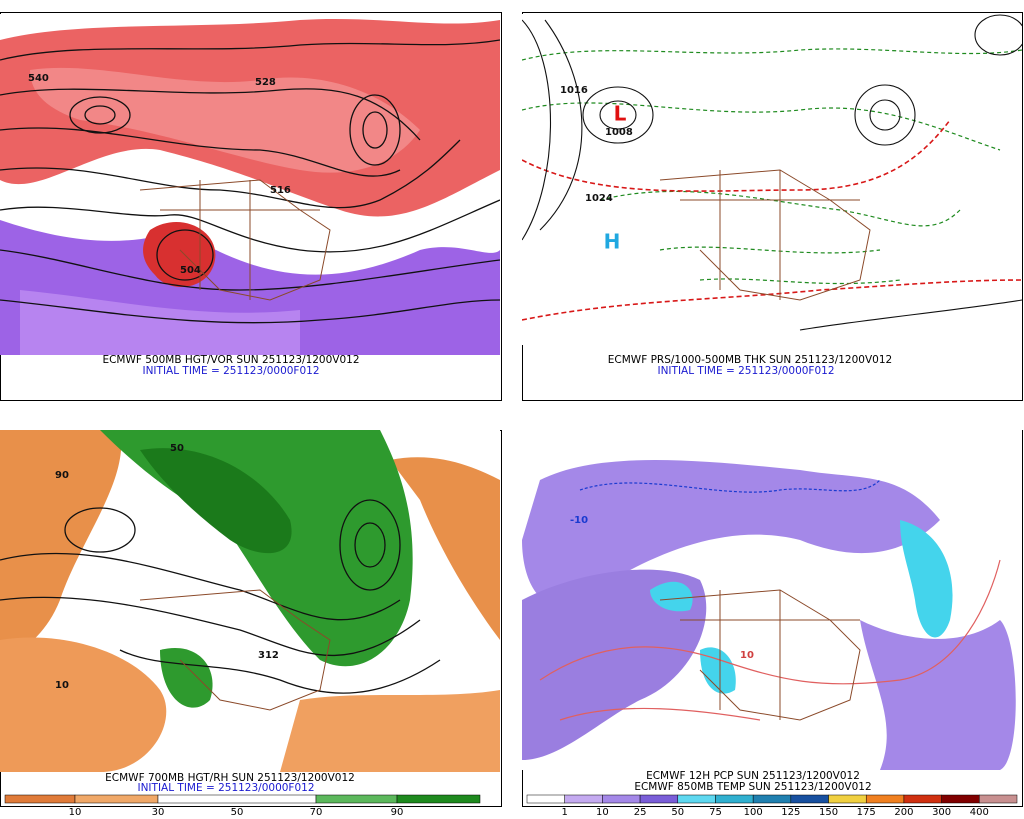 The height and width of the screenshot is (819, 1024). Describe the element at coordinates (268, 655) in the screenshot. I see `map-label: 312` at that location.